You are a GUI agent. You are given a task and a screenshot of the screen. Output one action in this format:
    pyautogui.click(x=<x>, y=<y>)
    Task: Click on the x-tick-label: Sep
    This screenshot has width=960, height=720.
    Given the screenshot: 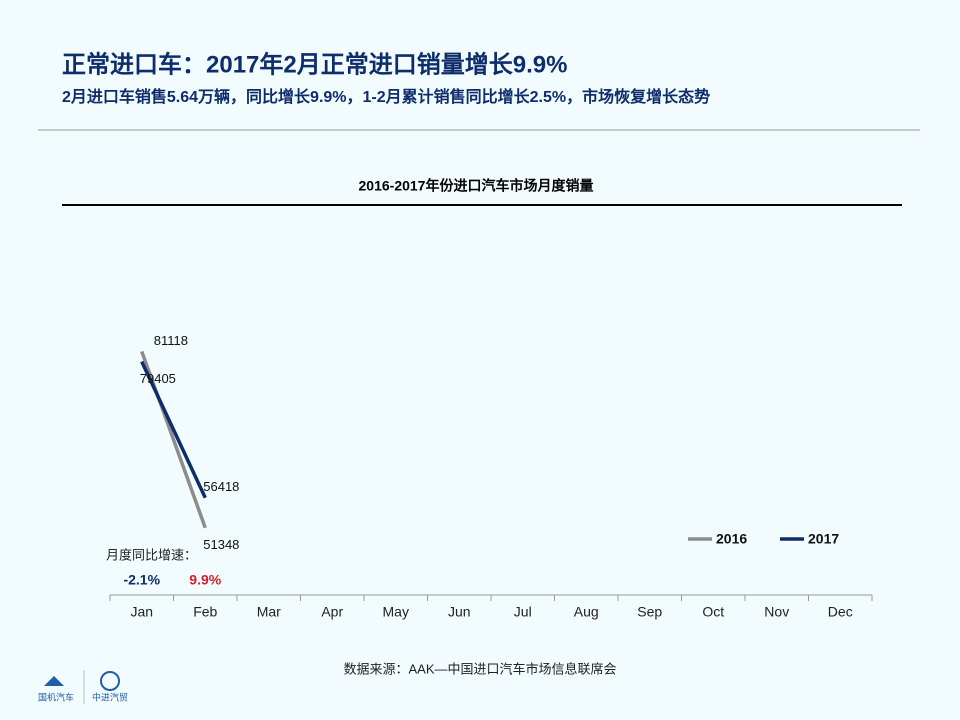 What is the action you would take?
    pyautogui.click(x=649, y=612)
    